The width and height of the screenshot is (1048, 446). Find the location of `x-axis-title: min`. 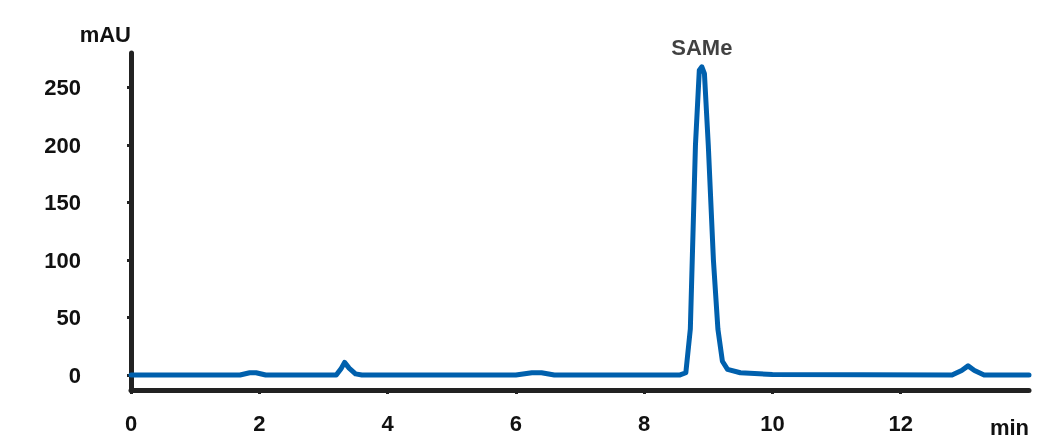

x-axis-title: min is located at coordinates (1009, 427).